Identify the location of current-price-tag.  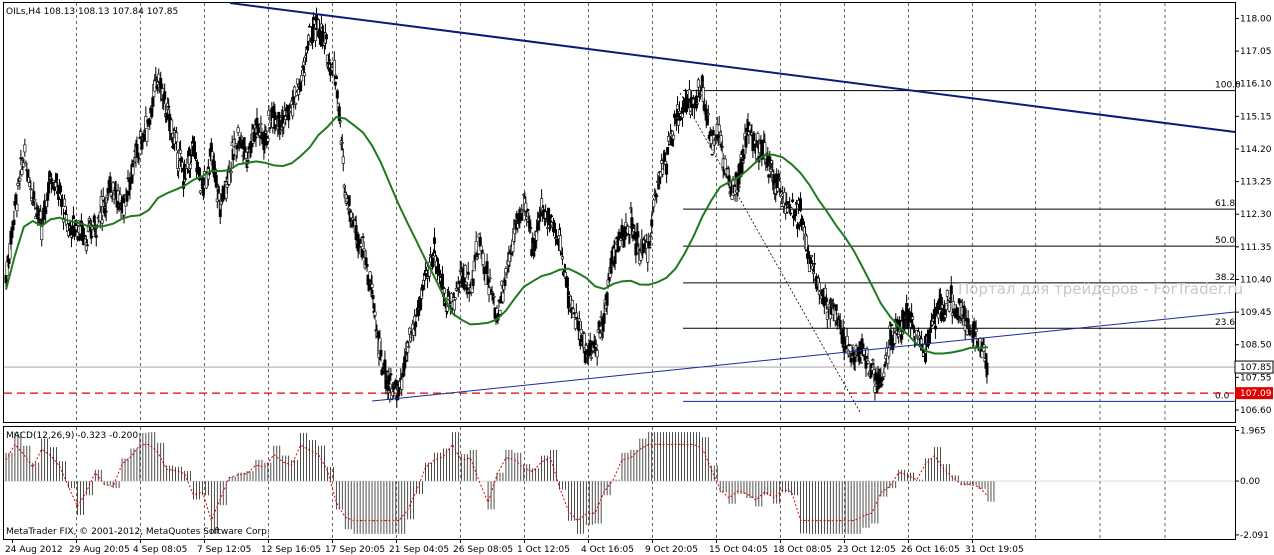
(1254, 367).